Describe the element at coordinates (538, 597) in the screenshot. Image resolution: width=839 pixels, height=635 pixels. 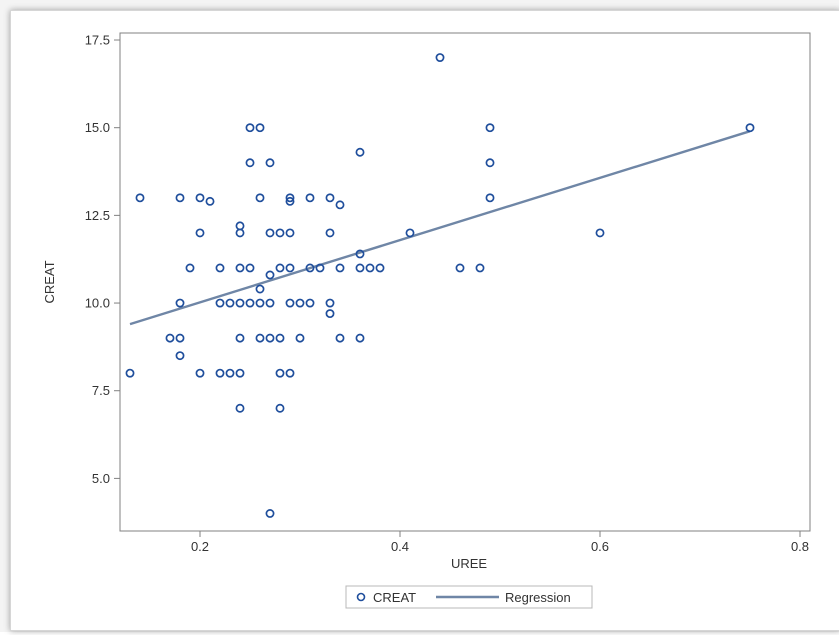
I see `legend-label-regression: Regression` at that location.